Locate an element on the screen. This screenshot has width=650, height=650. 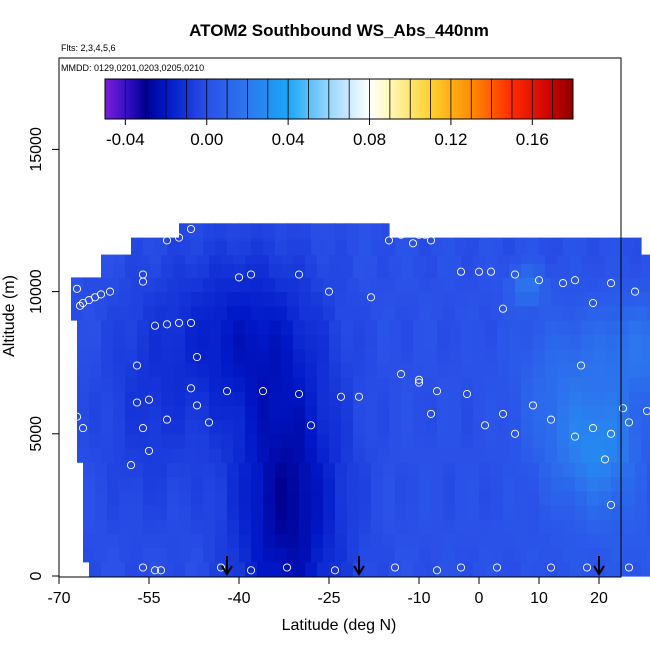
x-axis-label: Latitude (deg N) is located at coordinates (339, 625).